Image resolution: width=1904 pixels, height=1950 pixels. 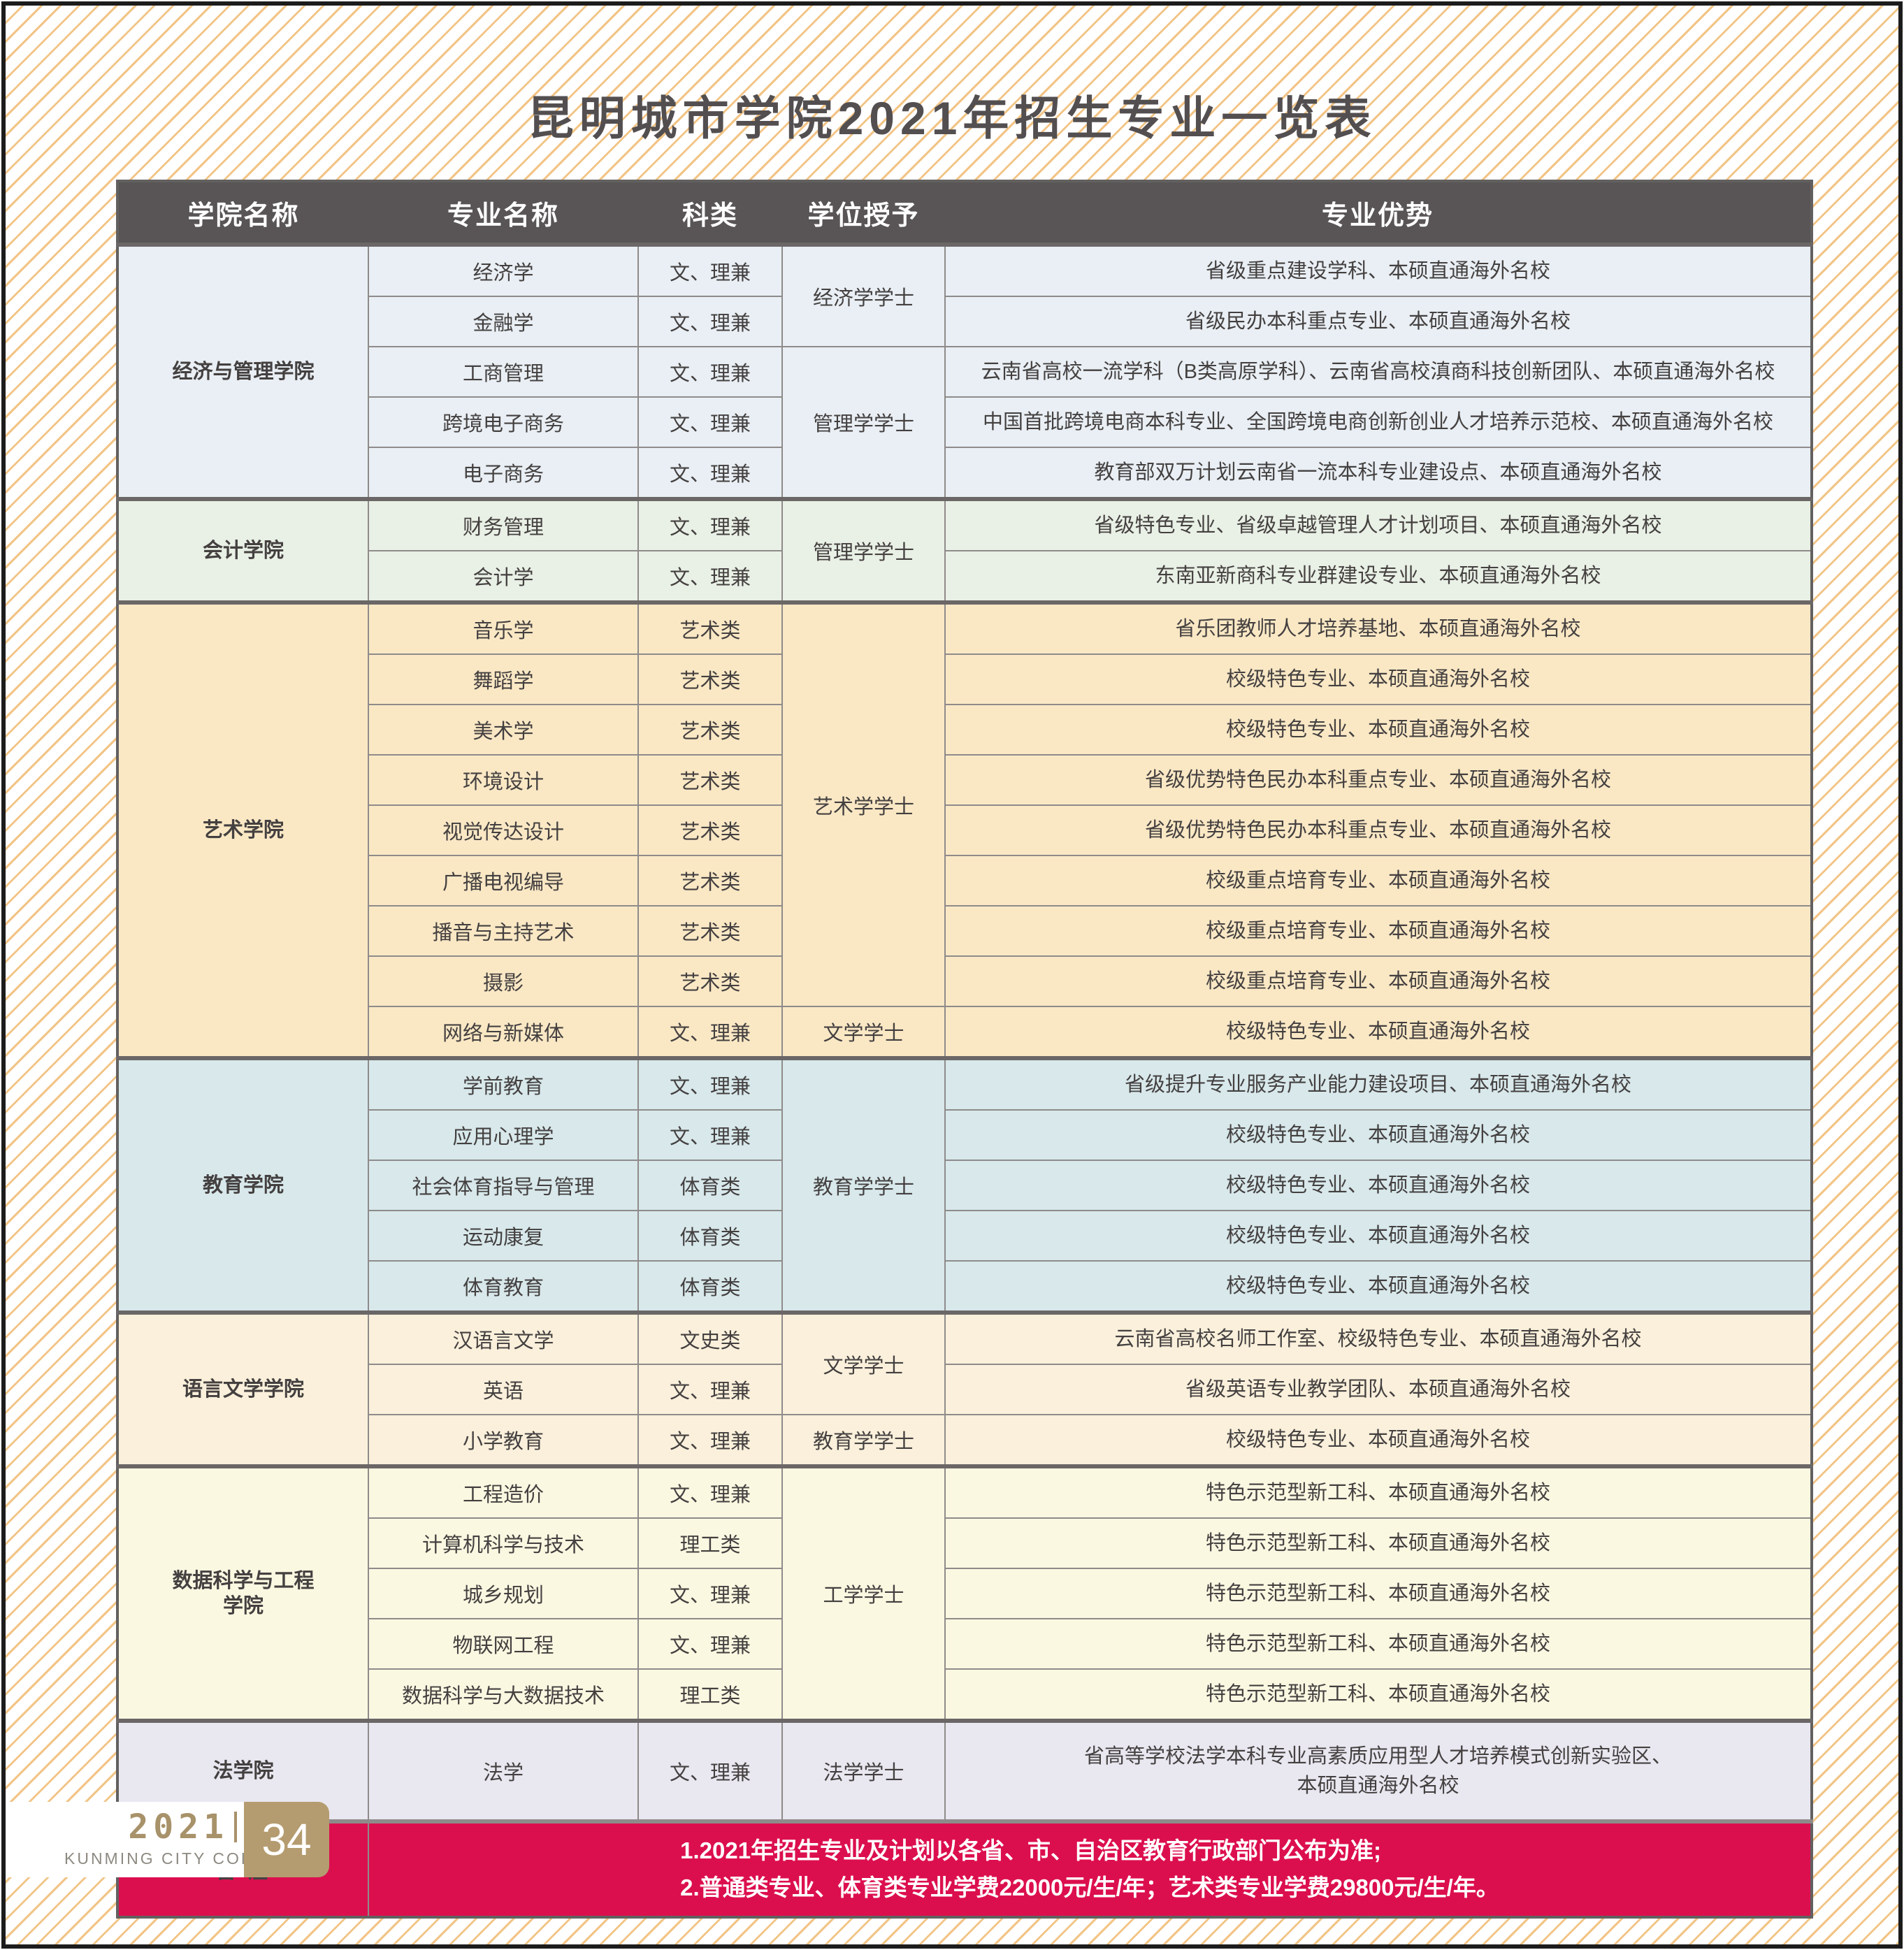 What do you see at coordinates (503, 679) in the screenshot?
I see `major-cell: 舞蹈学` at bounding box center [503, 679].